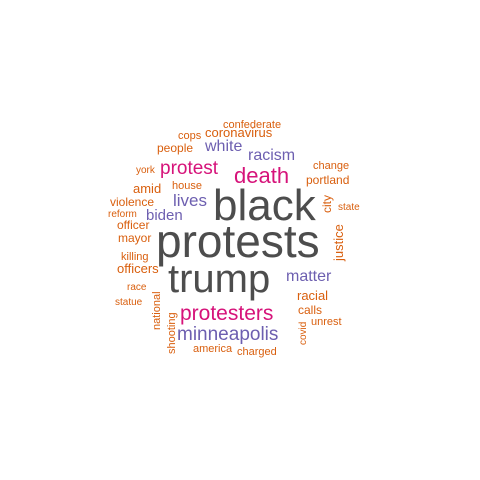 This screenshot has width=480, height=480. Describe the element at coordinates (172, 333) in the screenshot. I see `word-shooting: shooting` at that location.